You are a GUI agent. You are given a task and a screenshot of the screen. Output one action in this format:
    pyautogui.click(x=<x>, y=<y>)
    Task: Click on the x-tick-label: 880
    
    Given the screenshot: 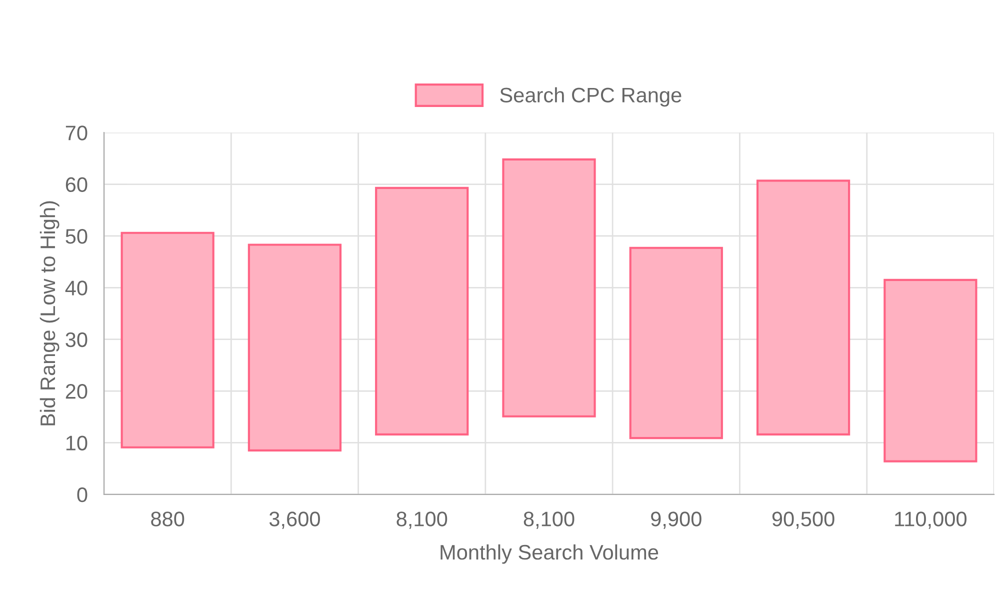 What is the action you would take?
    pyautogui.click(x=167, y=519)
    